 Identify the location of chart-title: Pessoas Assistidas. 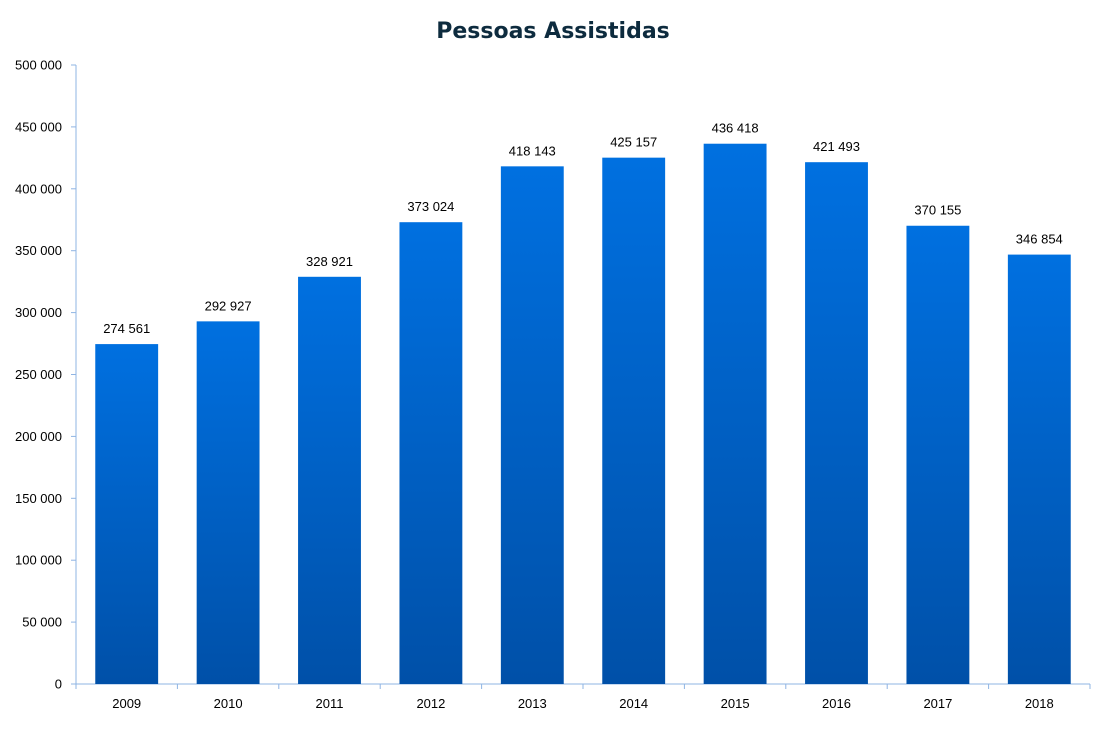
(553, 31).